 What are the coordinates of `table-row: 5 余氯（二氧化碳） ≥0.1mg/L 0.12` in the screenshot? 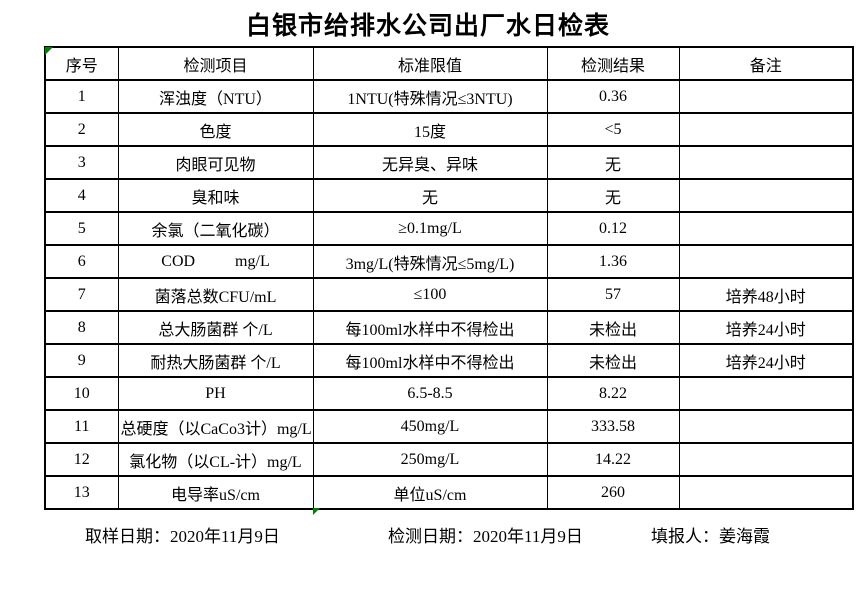 It's located at (449, 228).